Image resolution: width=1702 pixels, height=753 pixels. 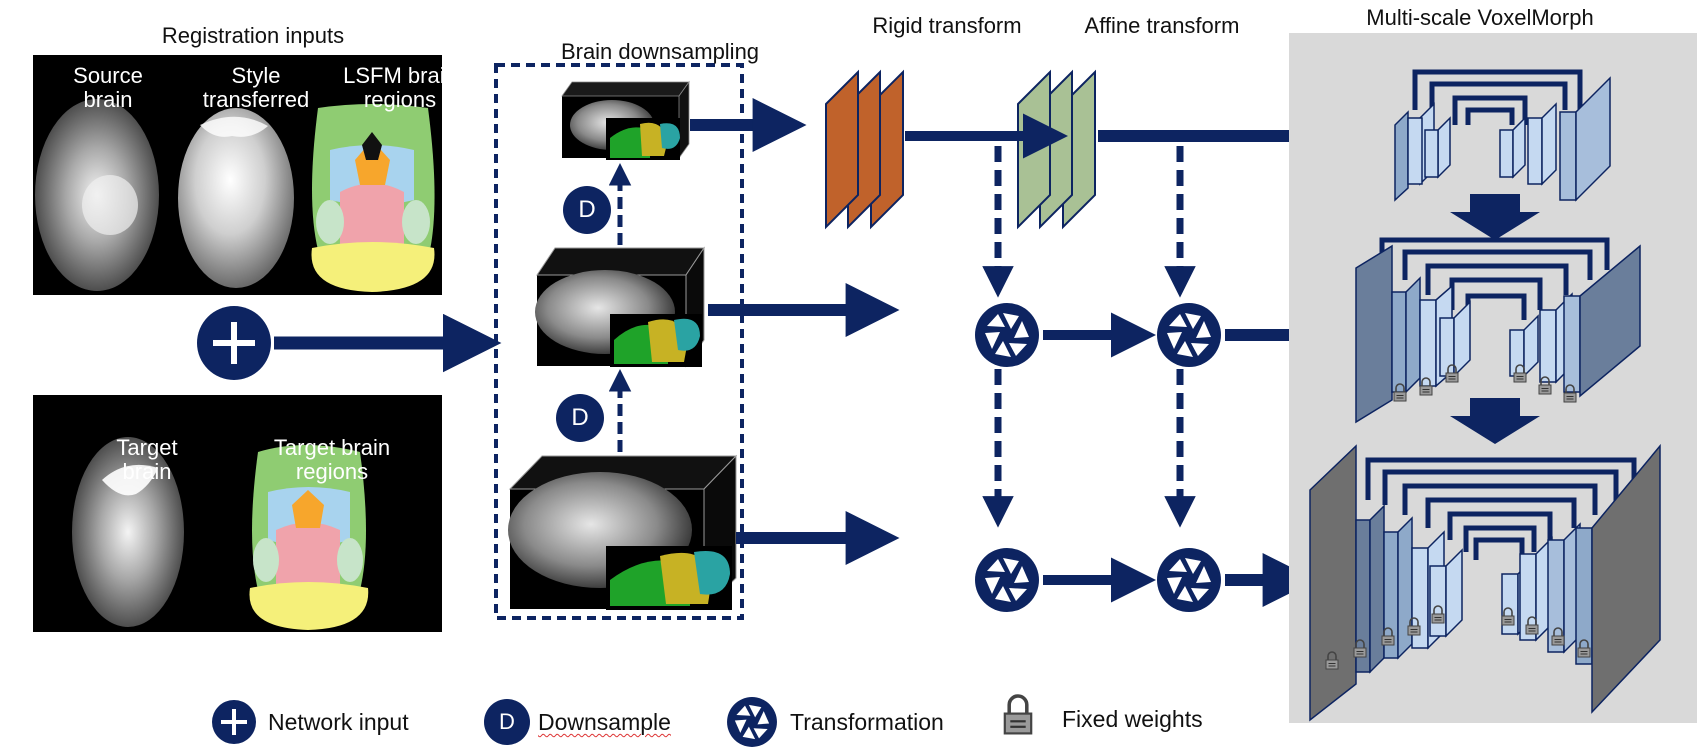 What do you see at coordinates (864, 149) in the screenshot?
I see `rigid-transform-block` at bounding box center [864, 149].